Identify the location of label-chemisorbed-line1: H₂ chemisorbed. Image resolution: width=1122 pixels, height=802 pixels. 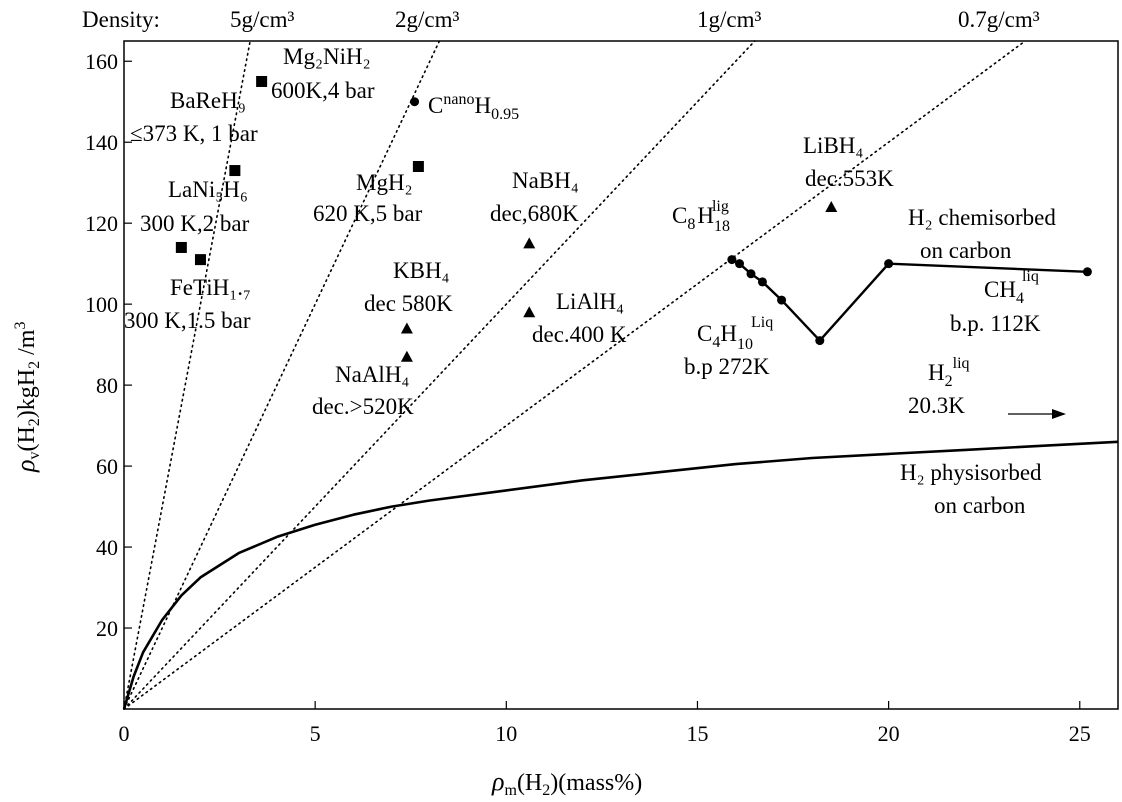
(982, 217).